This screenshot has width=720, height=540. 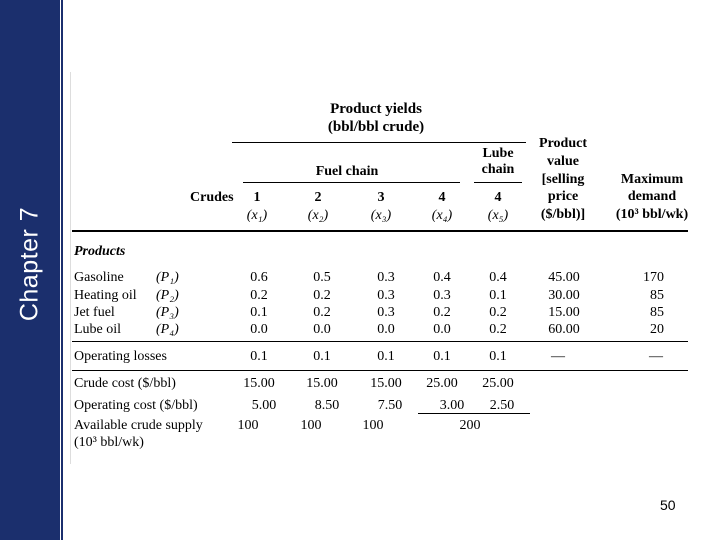 What do you see at coordinates (347, 171) in the screenshot?
I see `fuel-chain-label: Fuel chain` at bounding box center [347, 171].